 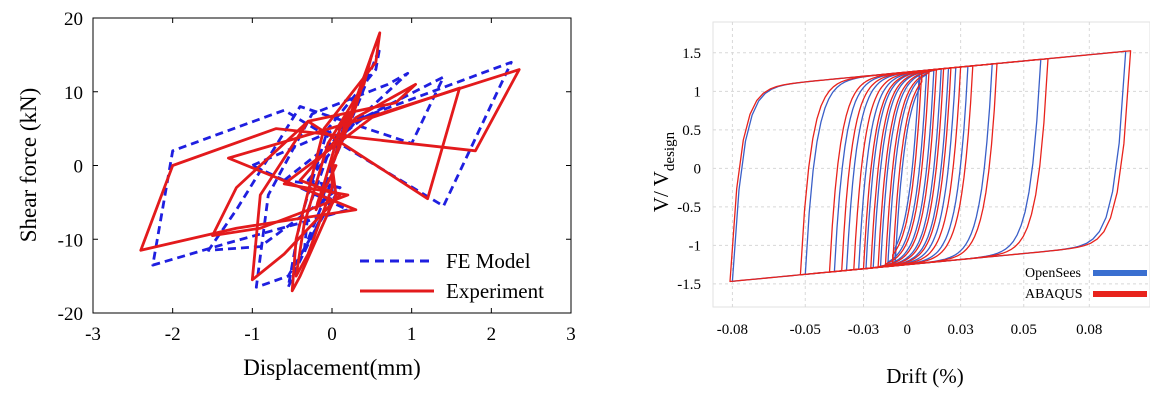 What do you see at coordinates (495, 291) in the screenshot?
I see `left-legend-exp-label: Experiment` at bounding box center [495, 291].